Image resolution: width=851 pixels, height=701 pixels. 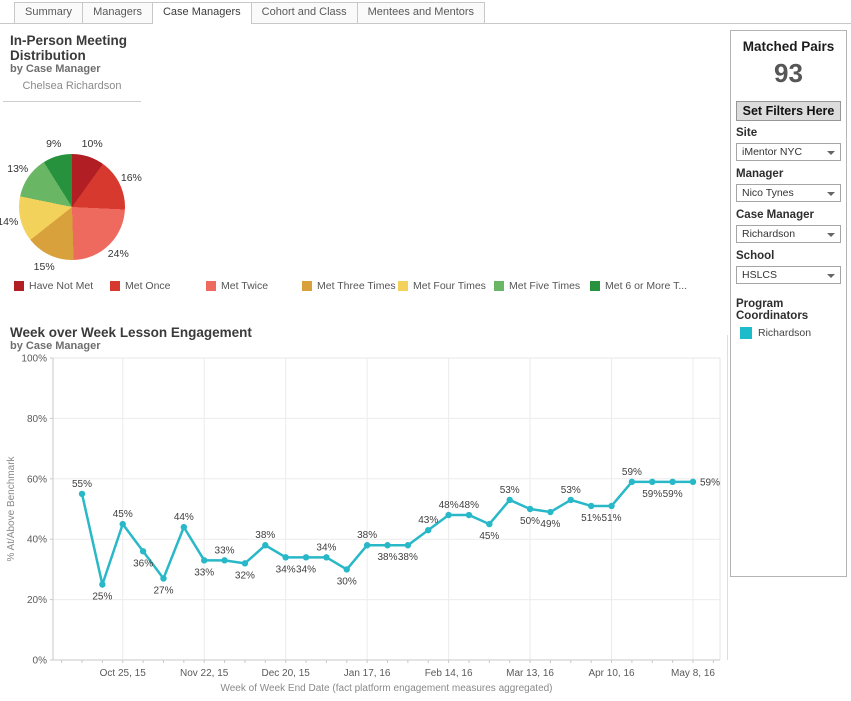 I want to click on filter-label: School, so click(x=755, y=256).